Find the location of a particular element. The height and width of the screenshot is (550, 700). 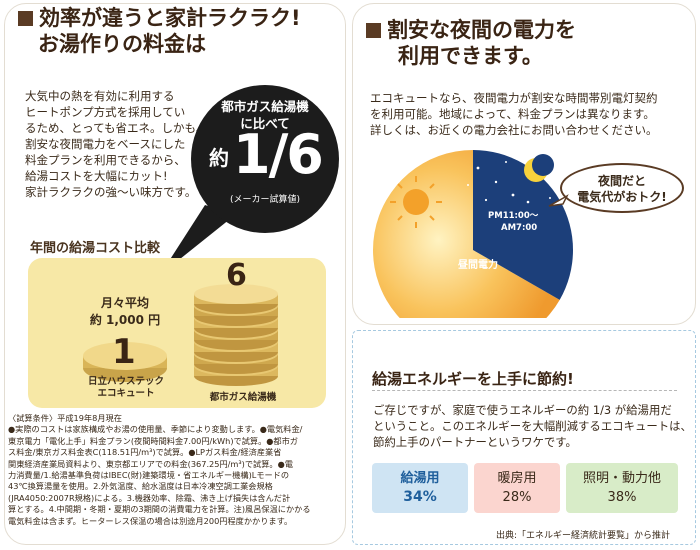

energy-label: 暖房用 is located at coordinates (517, 478).